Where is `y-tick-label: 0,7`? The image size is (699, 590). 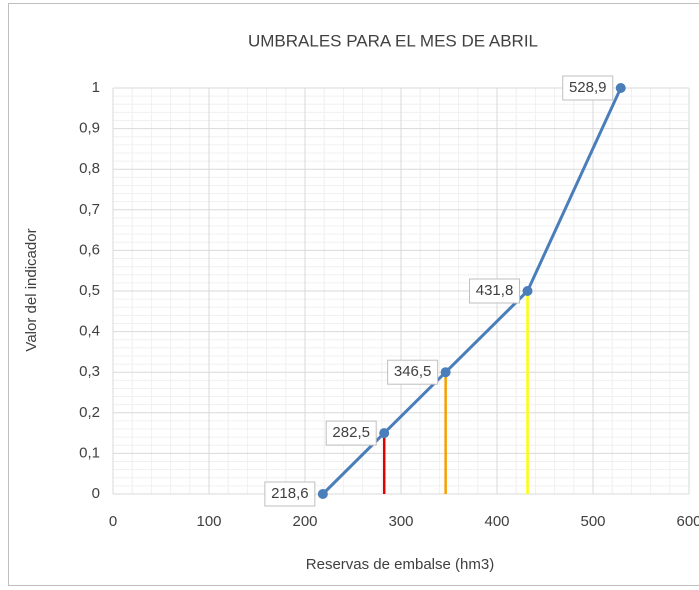 y-tick-label: 0,7 is located at coordinates (89, 209).